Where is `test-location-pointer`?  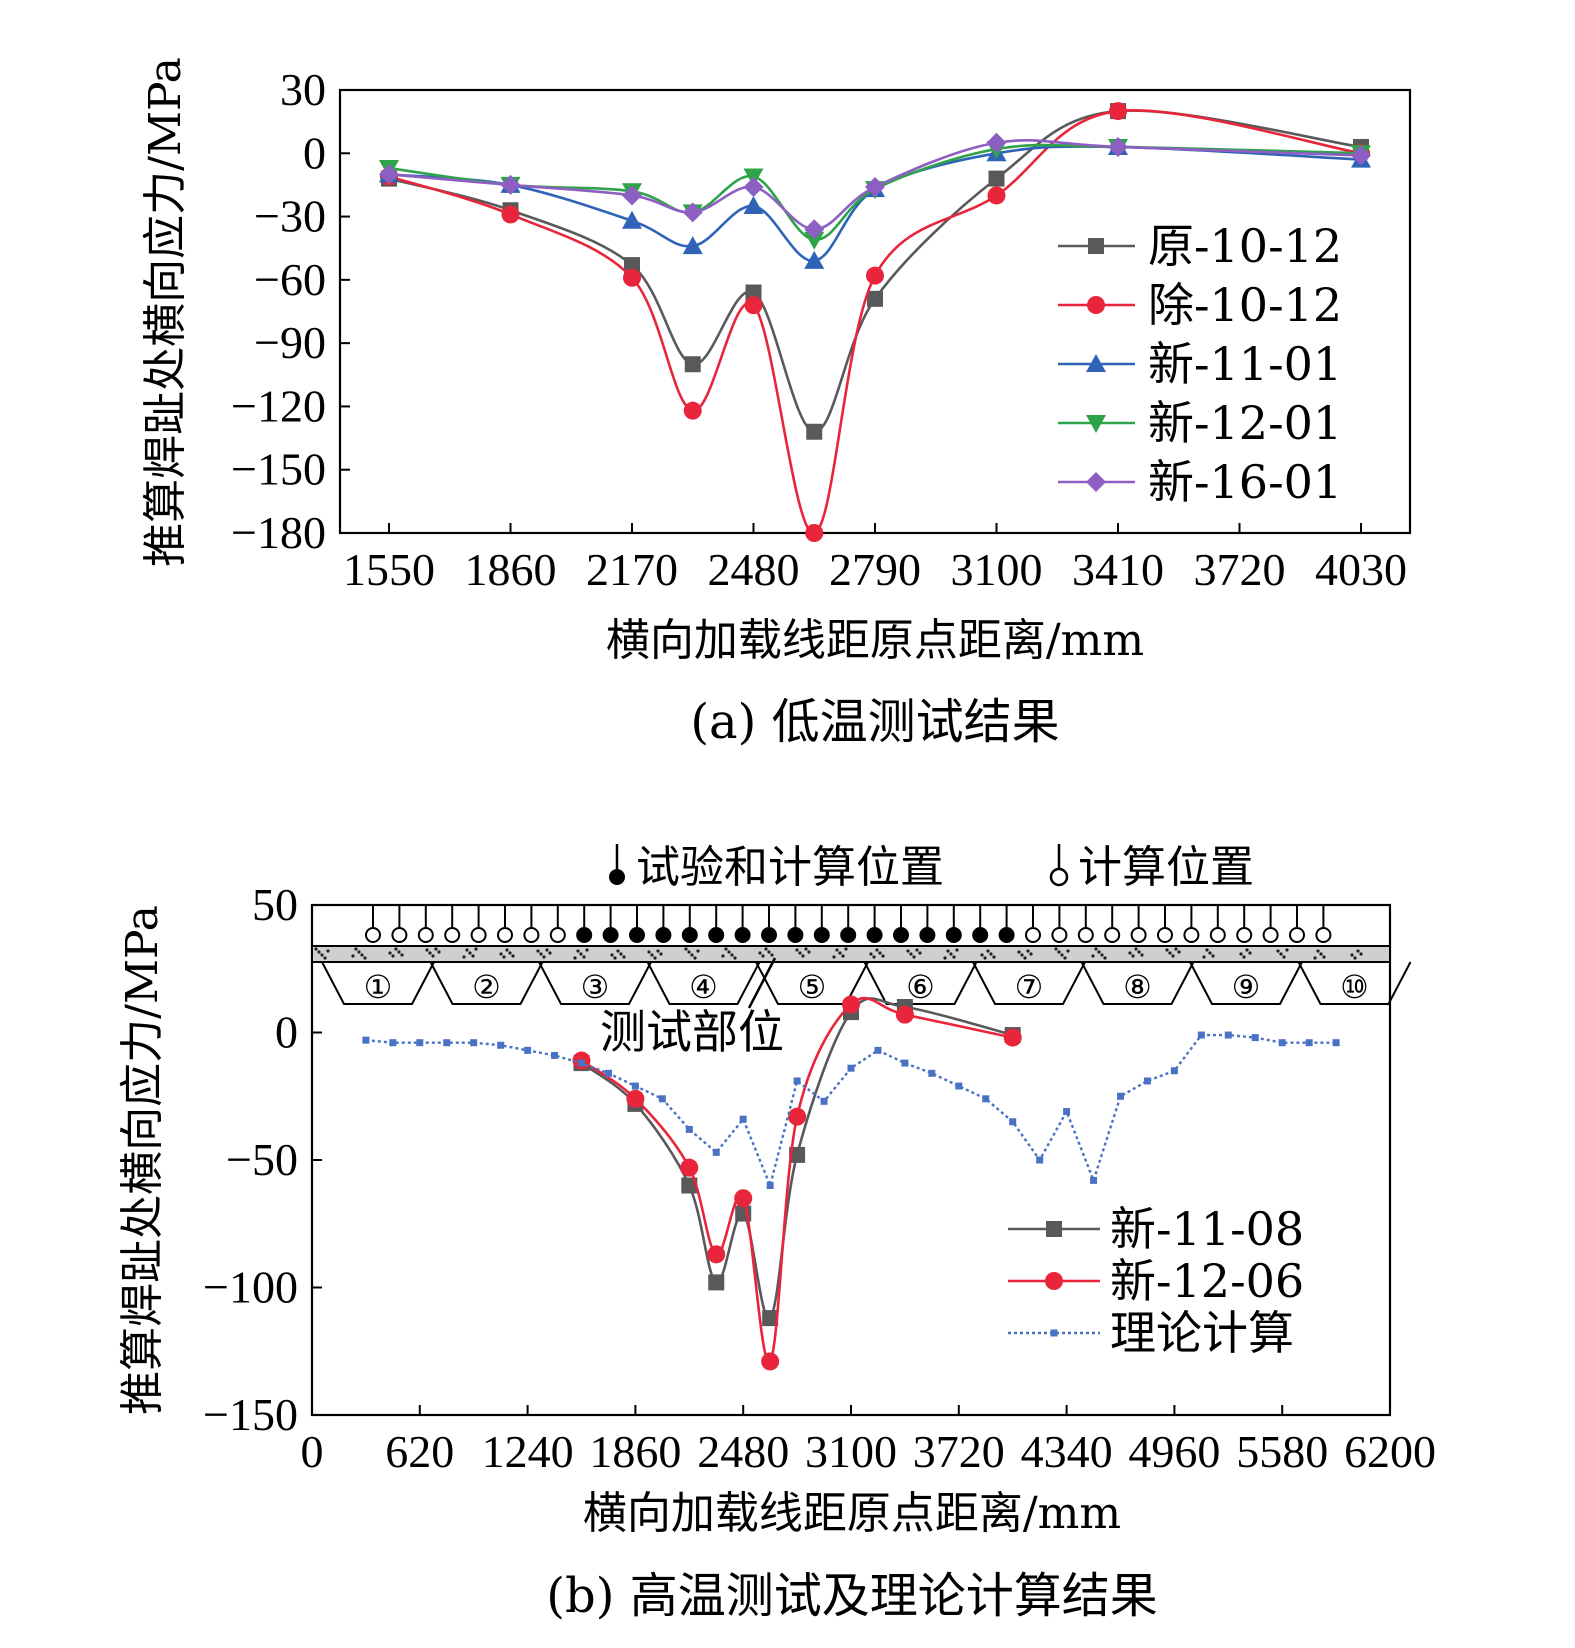
test-location-pointer is located at coordinates (762, 983).